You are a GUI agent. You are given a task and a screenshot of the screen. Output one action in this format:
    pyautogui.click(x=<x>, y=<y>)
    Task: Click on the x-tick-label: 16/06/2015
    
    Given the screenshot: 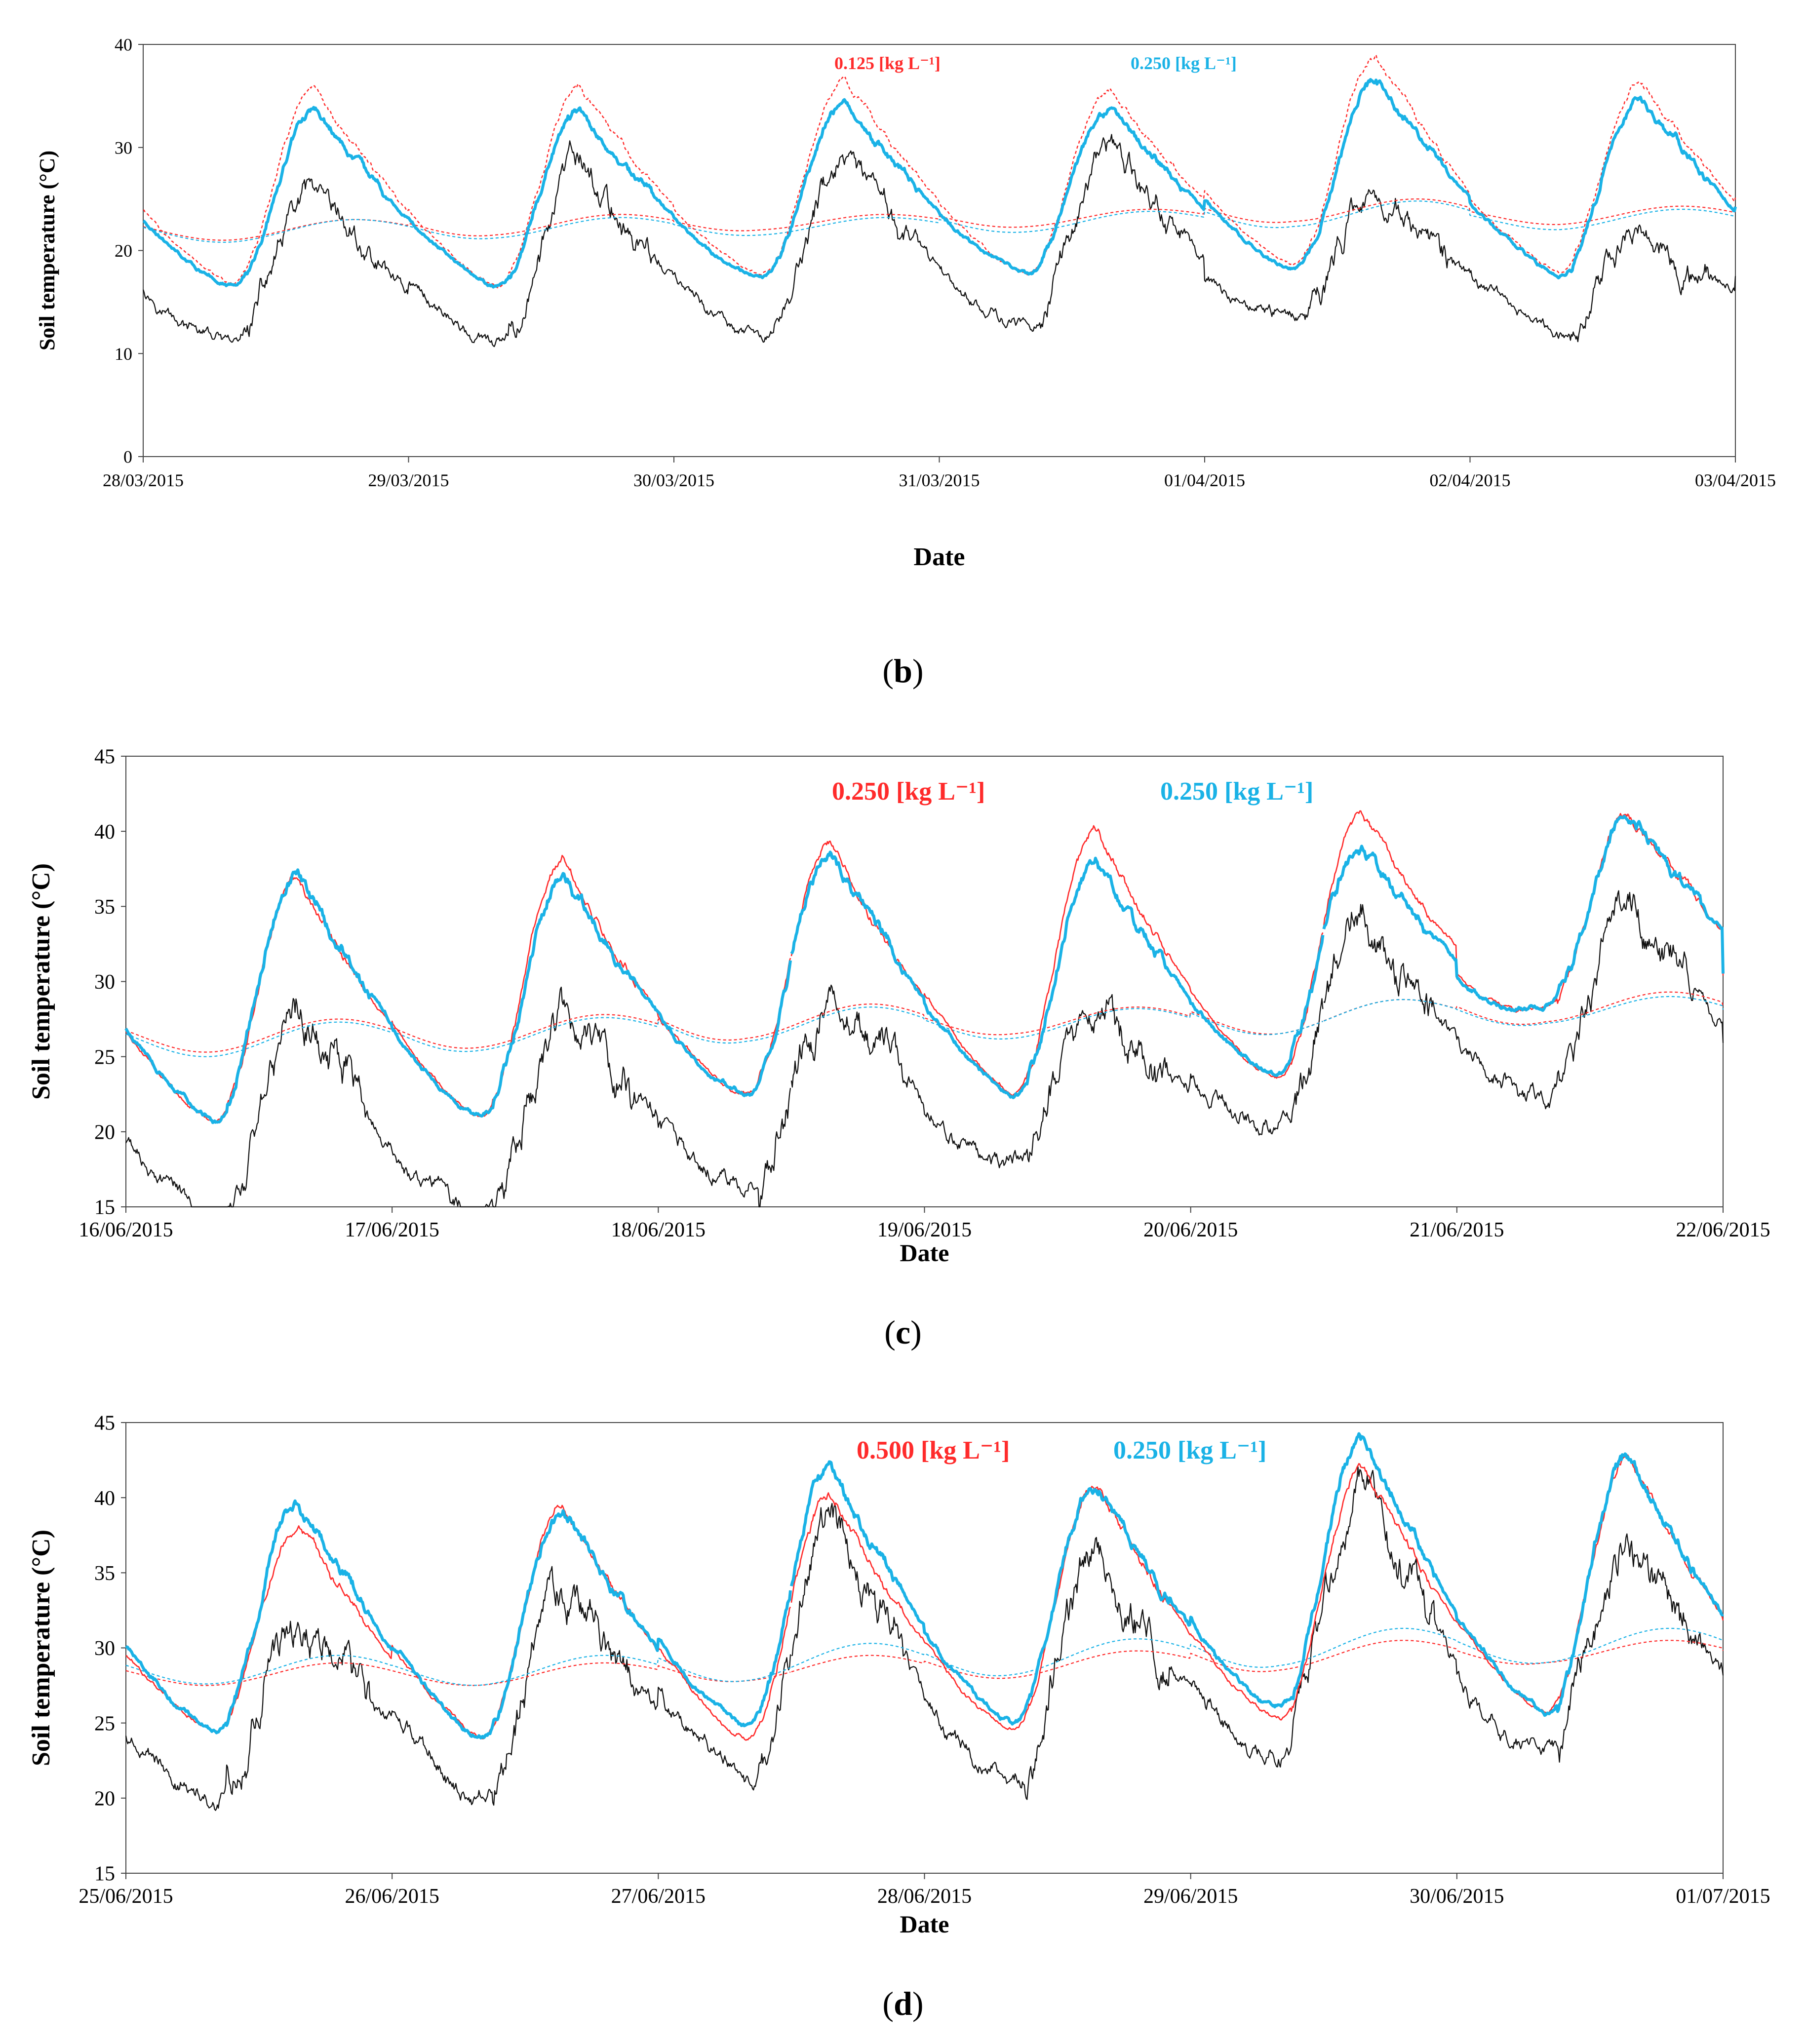 What is the action you would take?
    pyautogui.click(x=126, y=1230)
    